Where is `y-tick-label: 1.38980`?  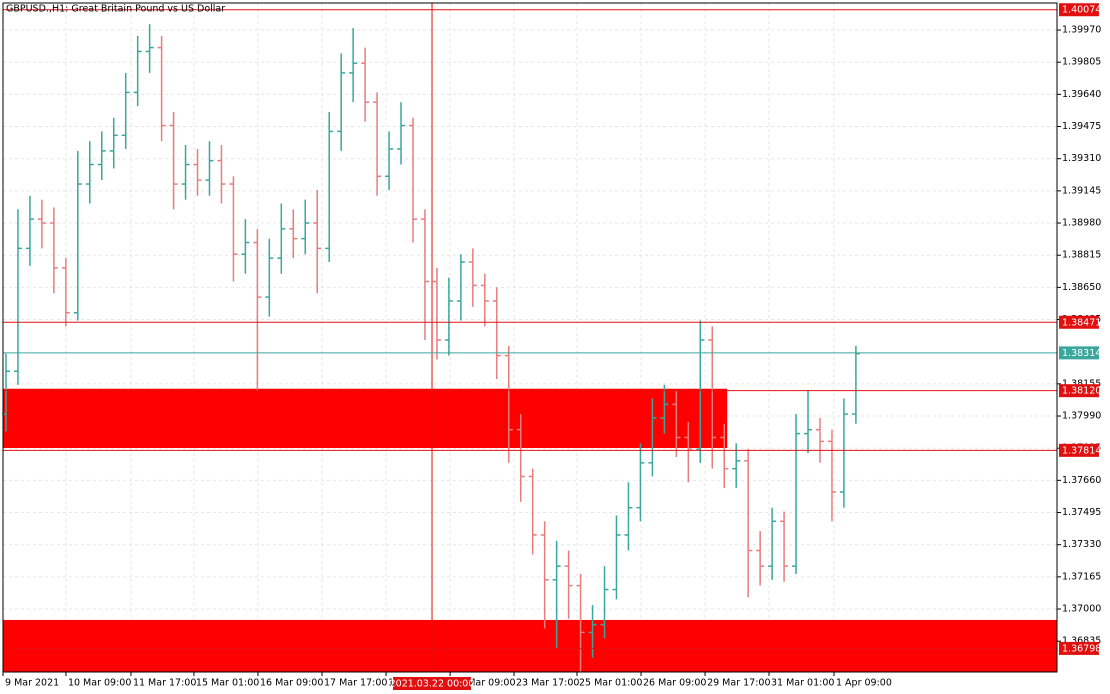 y-tick-label: 1.38980 is located at coordinates (1081, 223).